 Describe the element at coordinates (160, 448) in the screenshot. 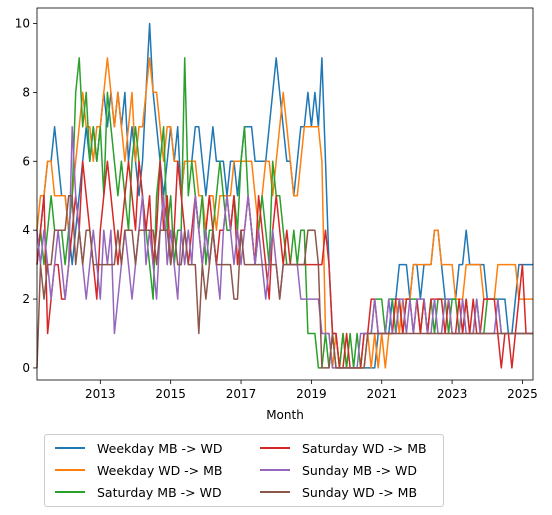

I see `legend-label: Weekday MB -> WD` at that location.